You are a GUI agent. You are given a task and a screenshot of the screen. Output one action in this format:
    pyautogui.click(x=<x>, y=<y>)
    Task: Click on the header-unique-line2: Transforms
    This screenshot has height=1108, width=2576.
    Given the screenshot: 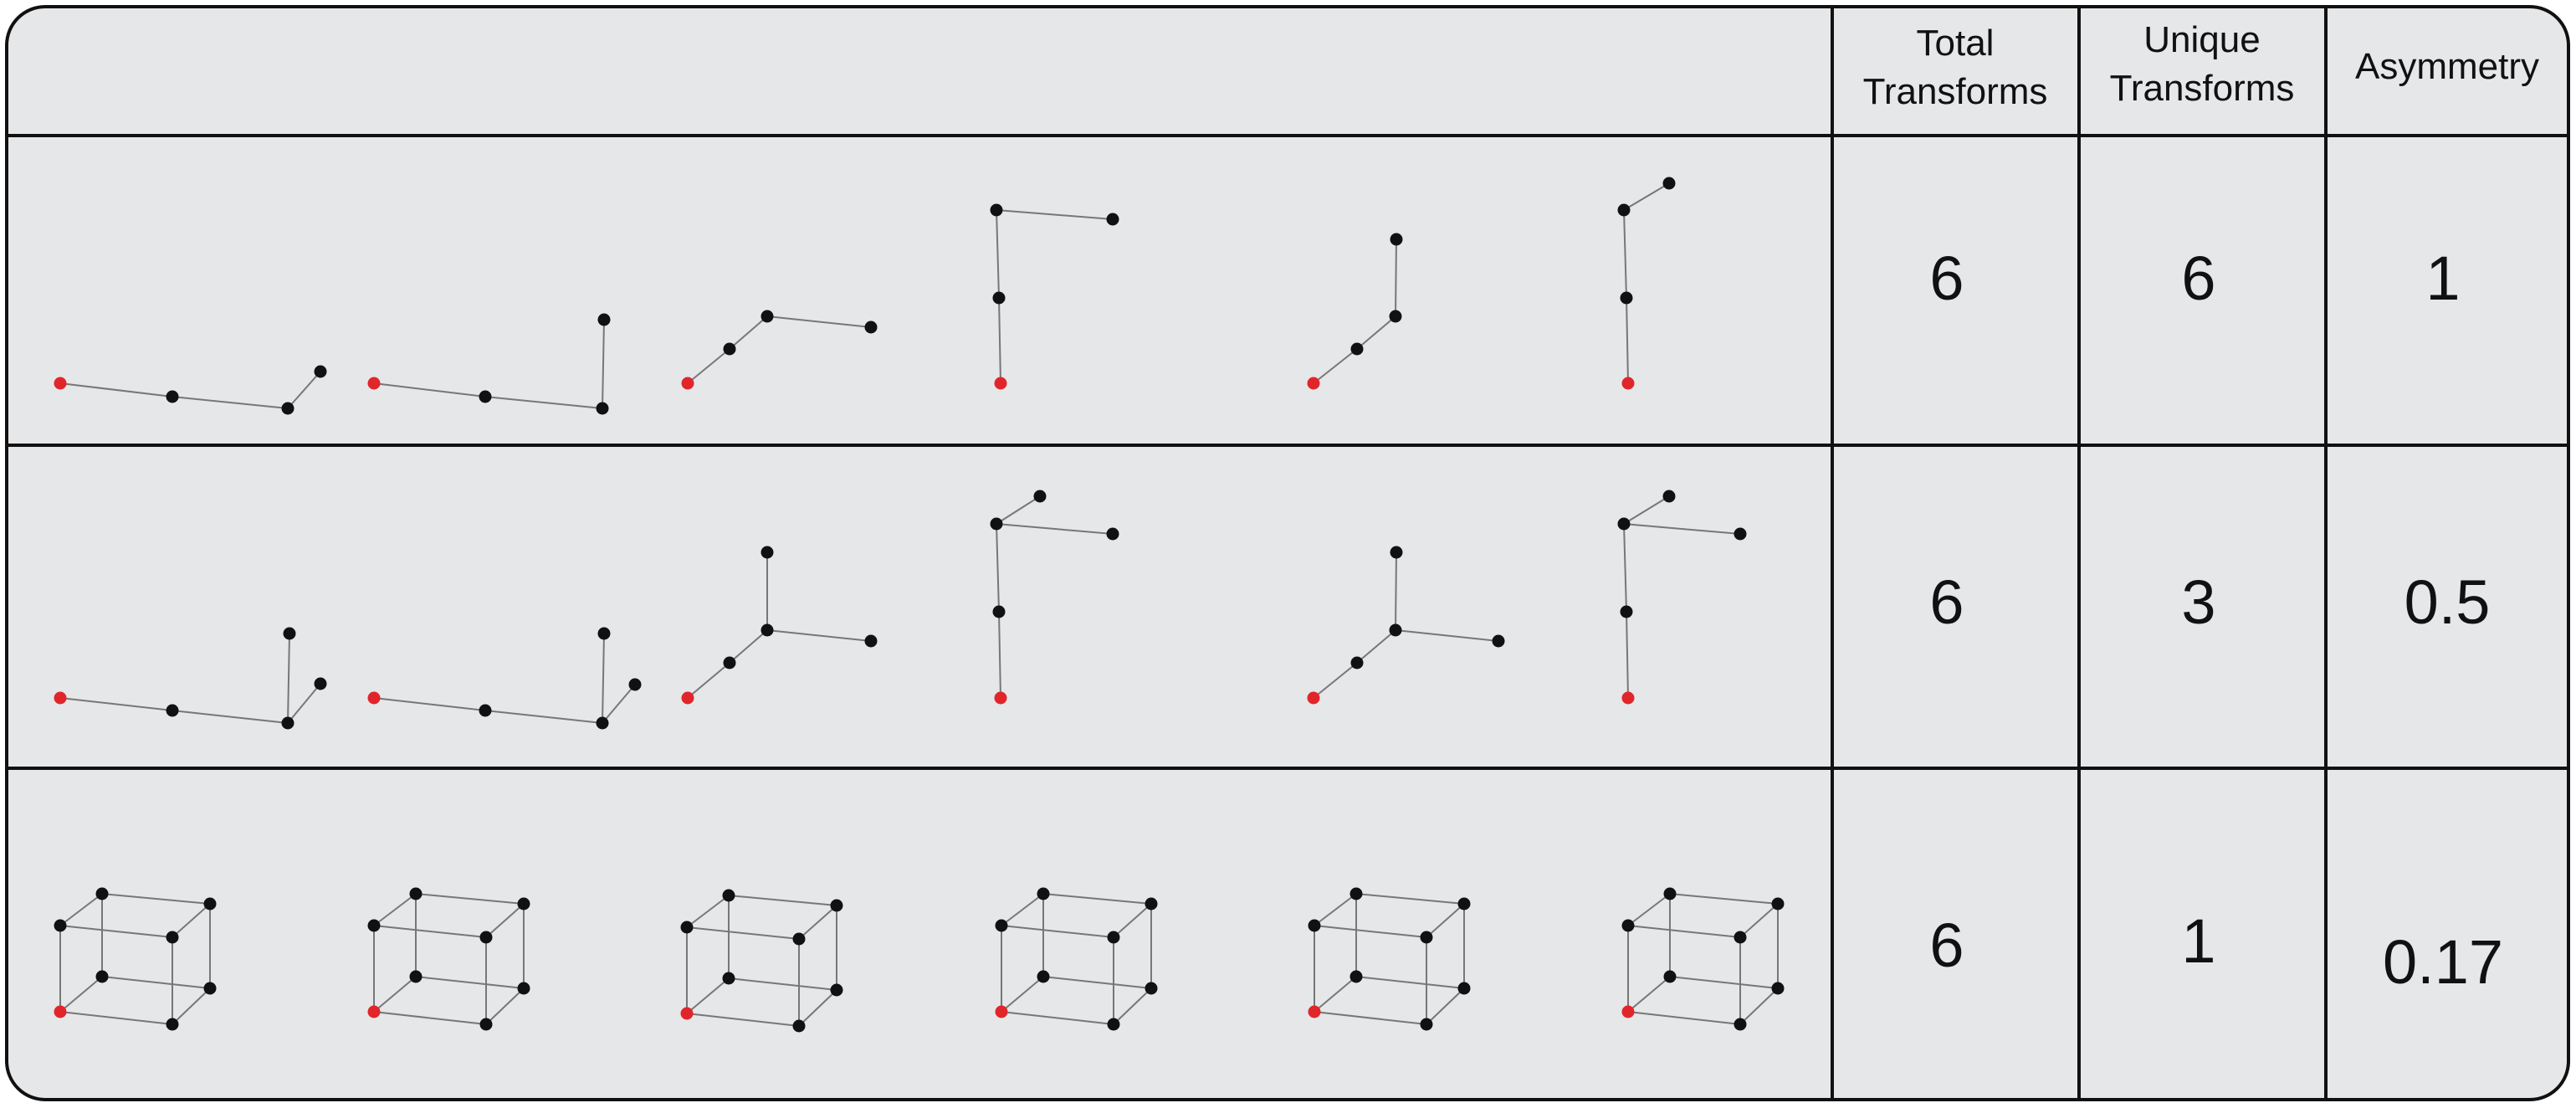 What is the action you would take?
    pyautogui.click(x=2203, y=88)
    